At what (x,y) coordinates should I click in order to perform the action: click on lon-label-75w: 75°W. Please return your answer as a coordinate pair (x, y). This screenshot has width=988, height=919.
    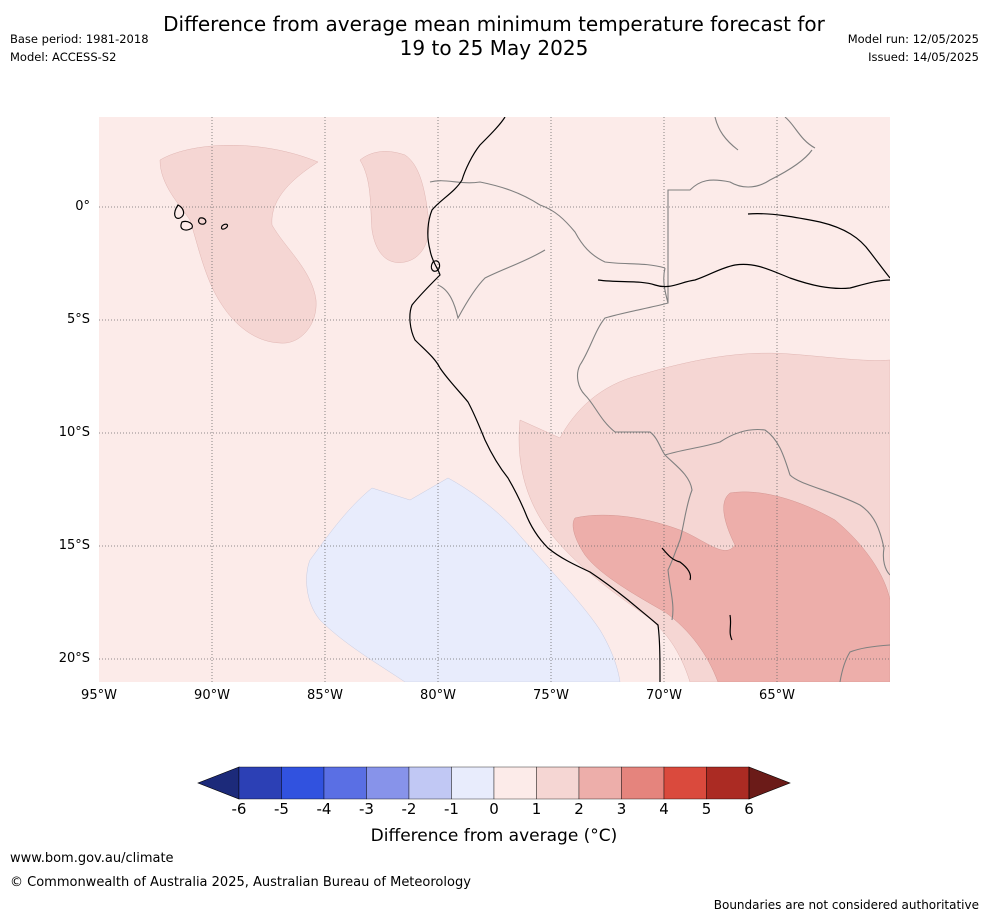
    Looking at the image, I should click on (551, 695).